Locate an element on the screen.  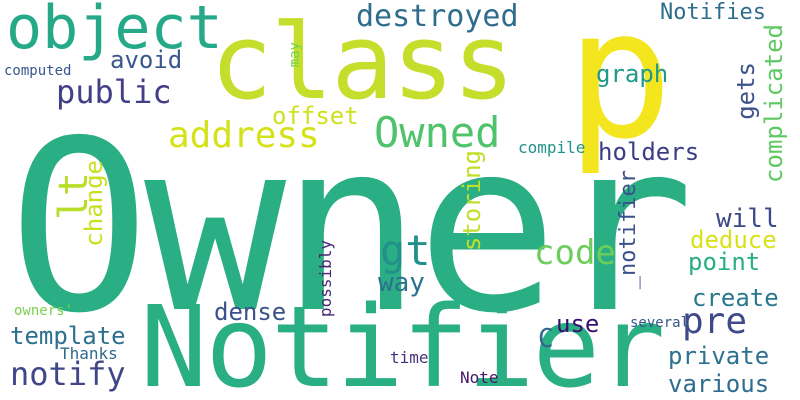
word-point: point is located at coordinates (724, 262).